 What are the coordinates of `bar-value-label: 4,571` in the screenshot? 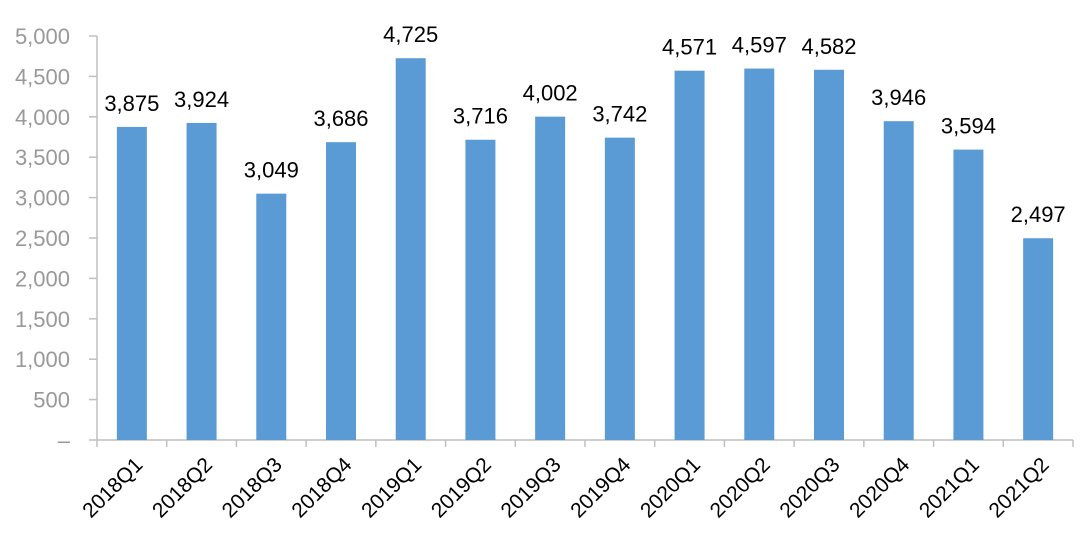 It's located at (689, 47).